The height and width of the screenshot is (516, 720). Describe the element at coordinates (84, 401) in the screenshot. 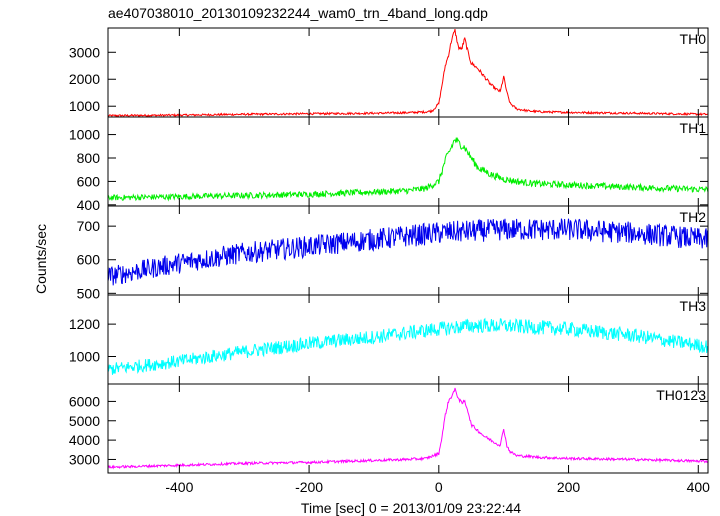

I see `y-tick-label: 6000` at that location.